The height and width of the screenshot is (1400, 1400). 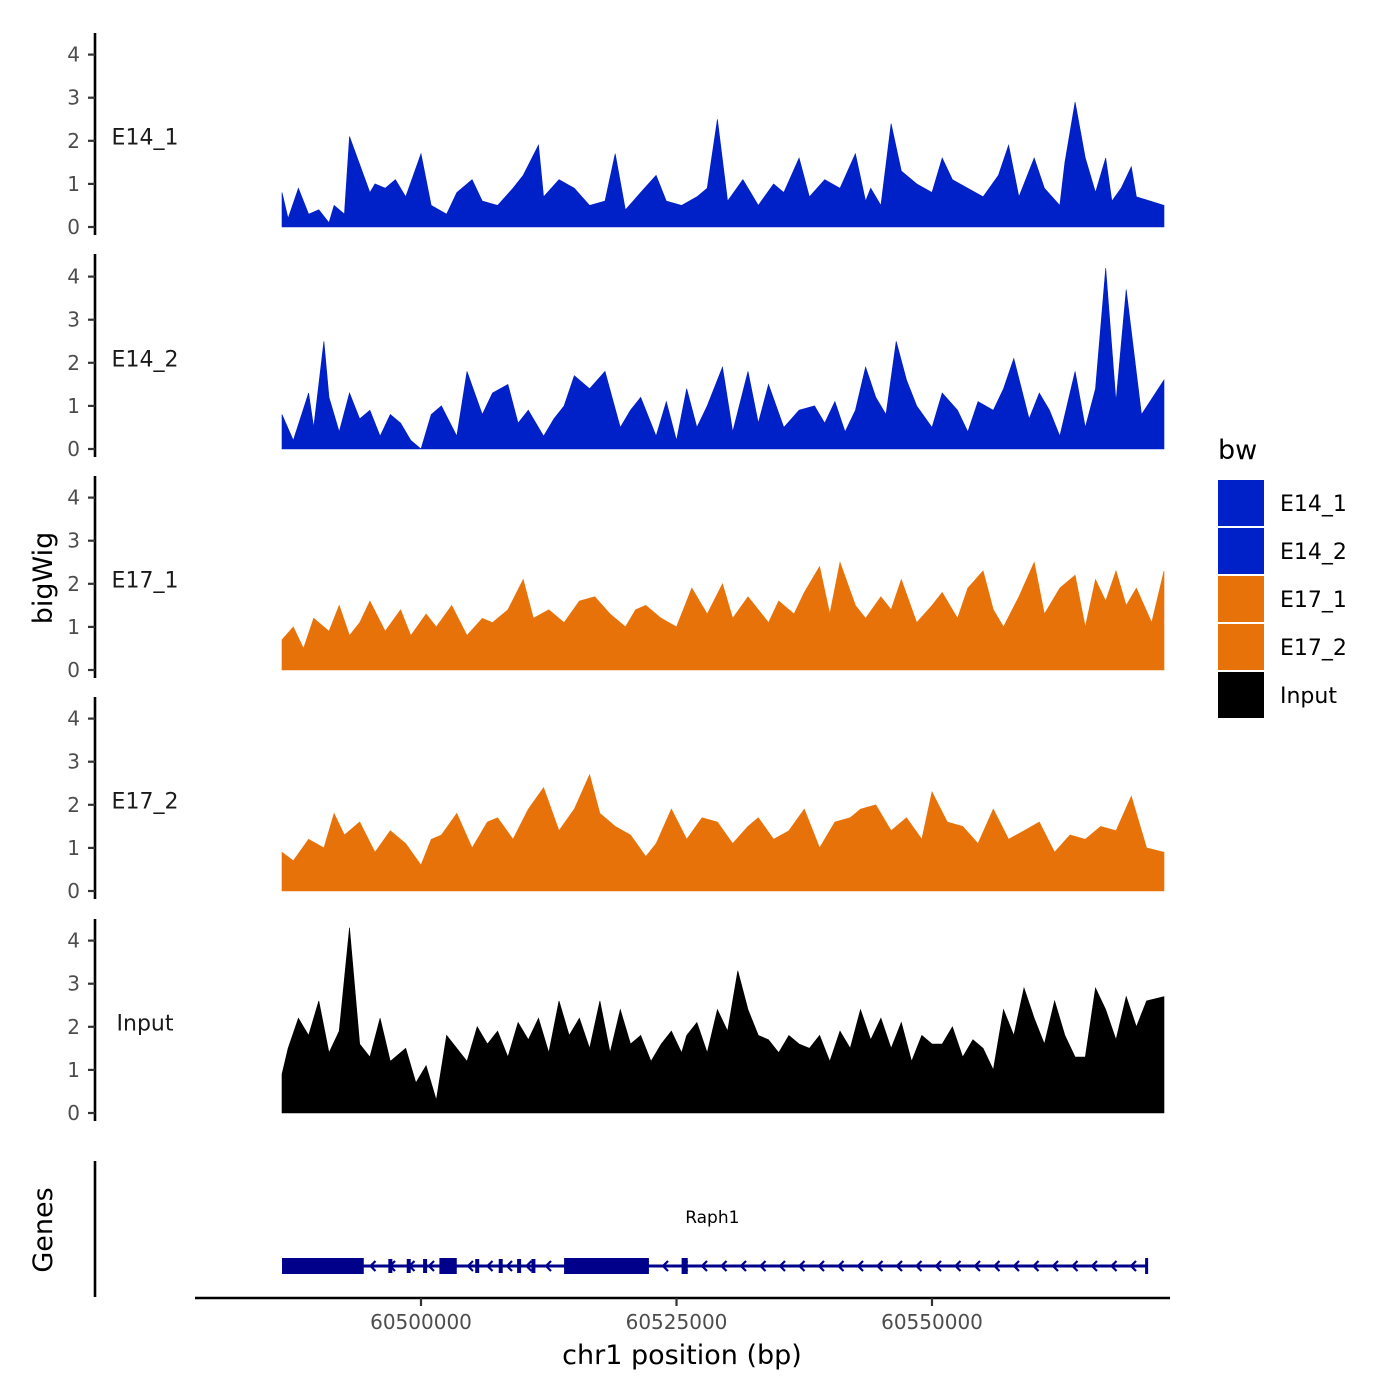 What do you see at coordinates (932, 1322) in the screenshot?
I see `x-tick-label: 60550000` at bounding box center [932, 1322].